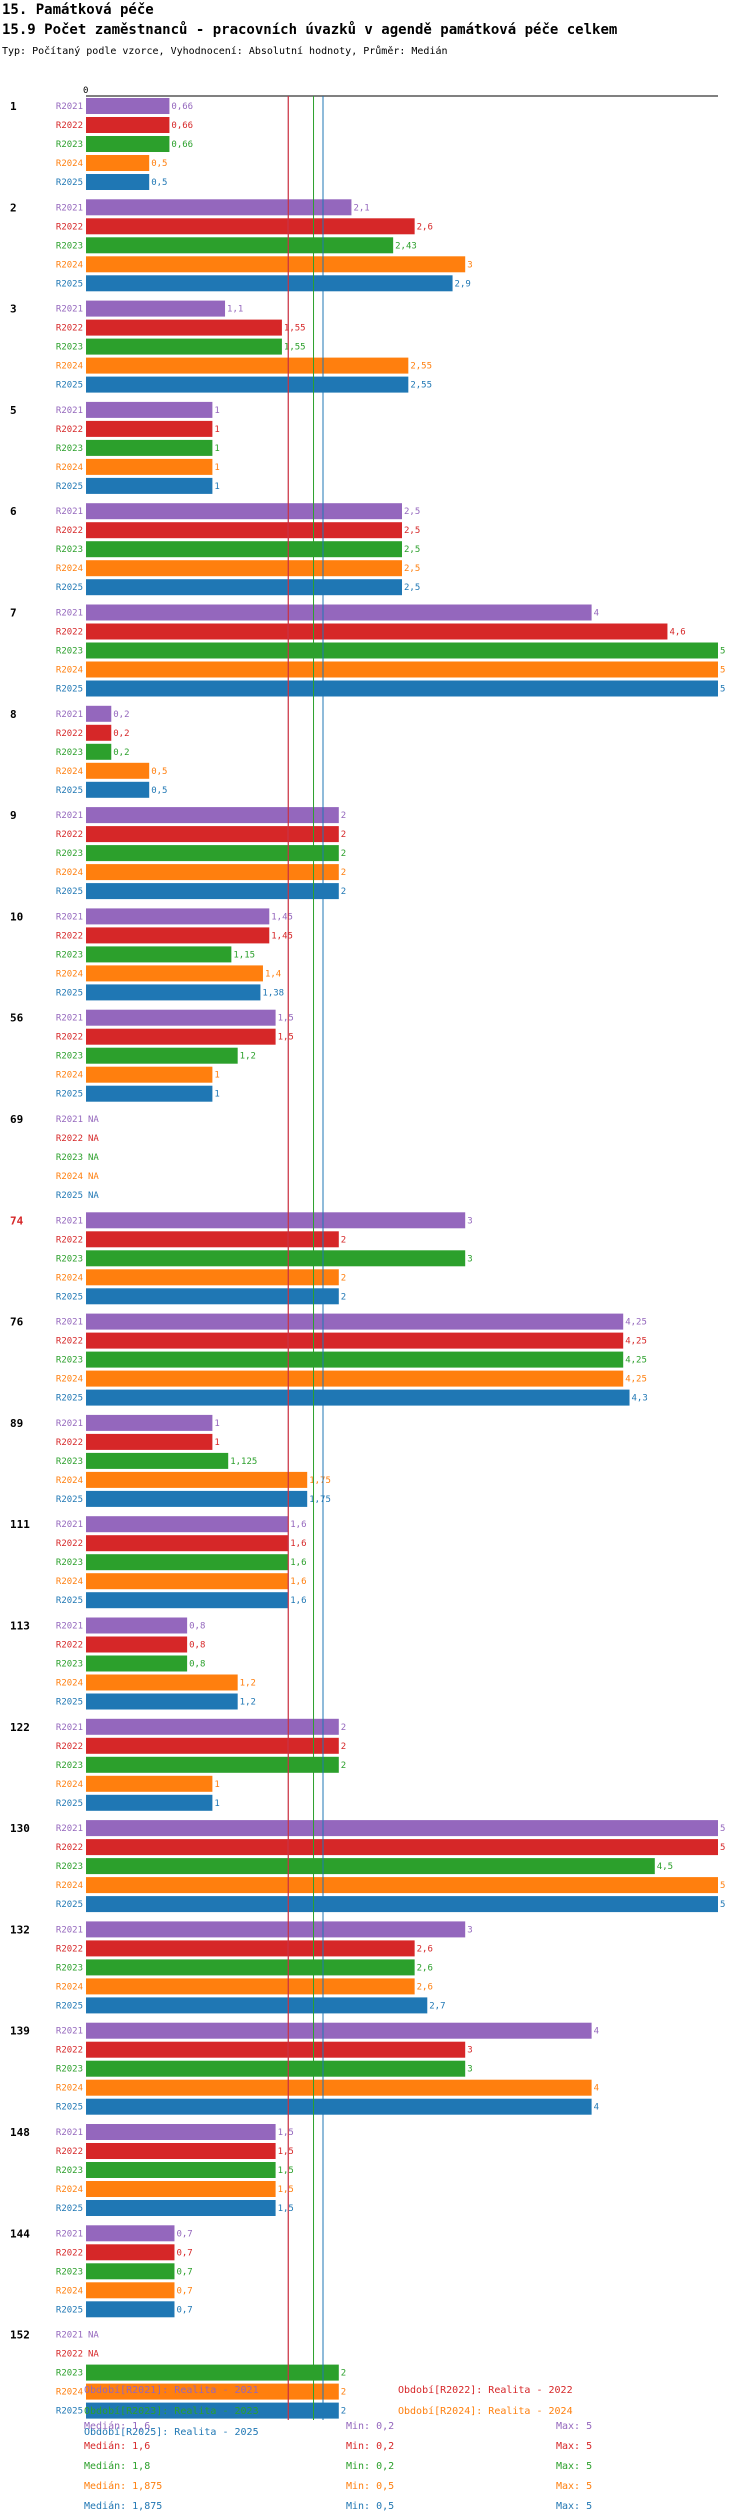 The width and height of the screenshot is (750, 2512). Describe the element at coordinates (295, 348) in the screenshot. I see `data-label: 1,55` at that location.